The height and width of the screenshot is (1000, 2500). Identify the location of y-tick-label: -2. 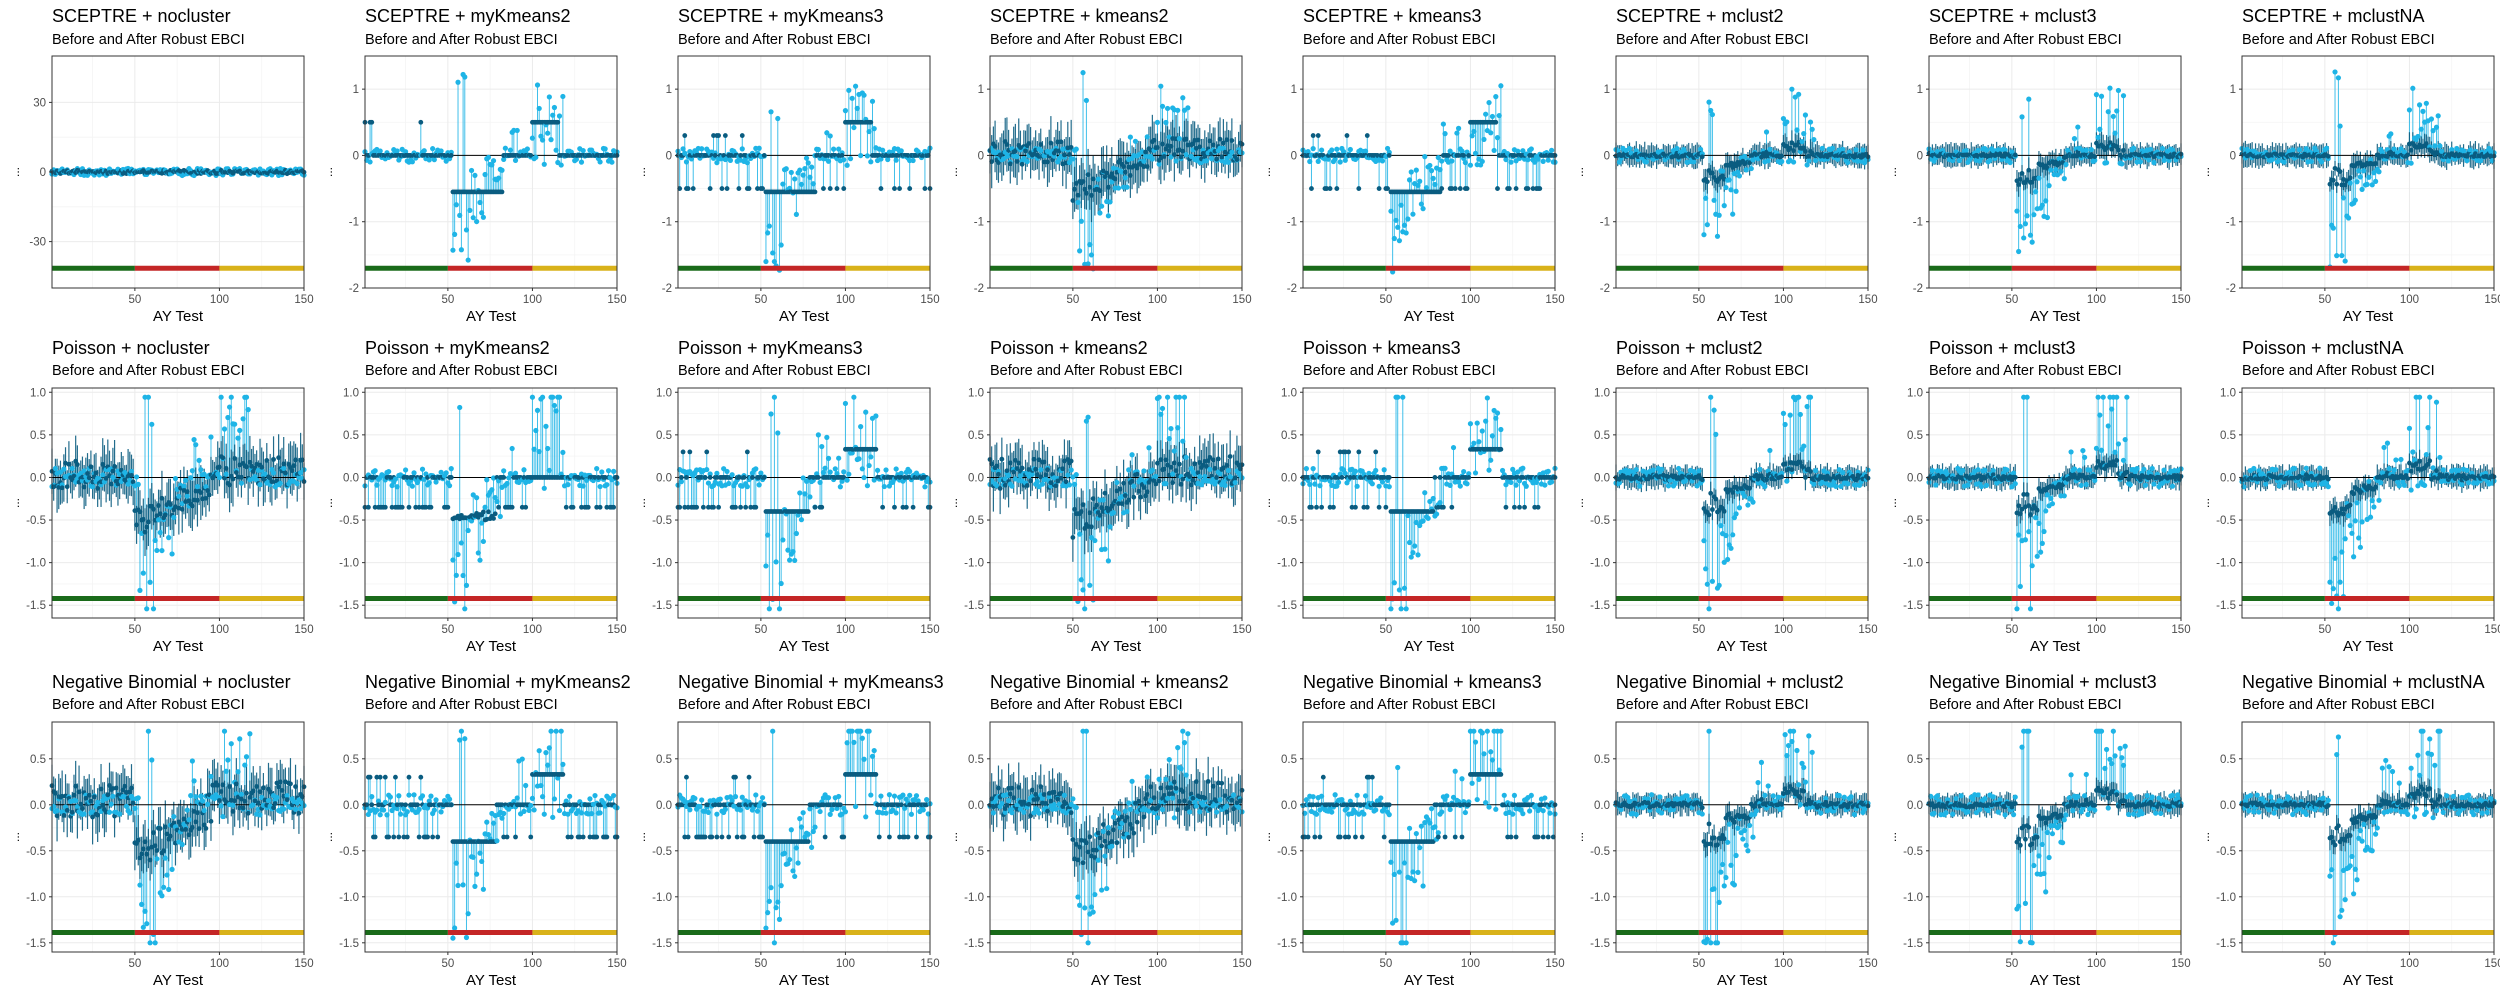
(1292, 289).